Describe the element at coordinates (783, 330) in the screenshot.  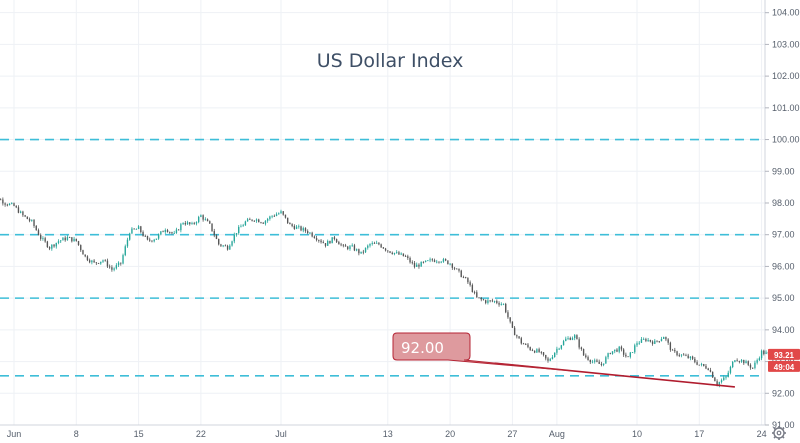
I see `y-tick-label: 94.00` at that location.